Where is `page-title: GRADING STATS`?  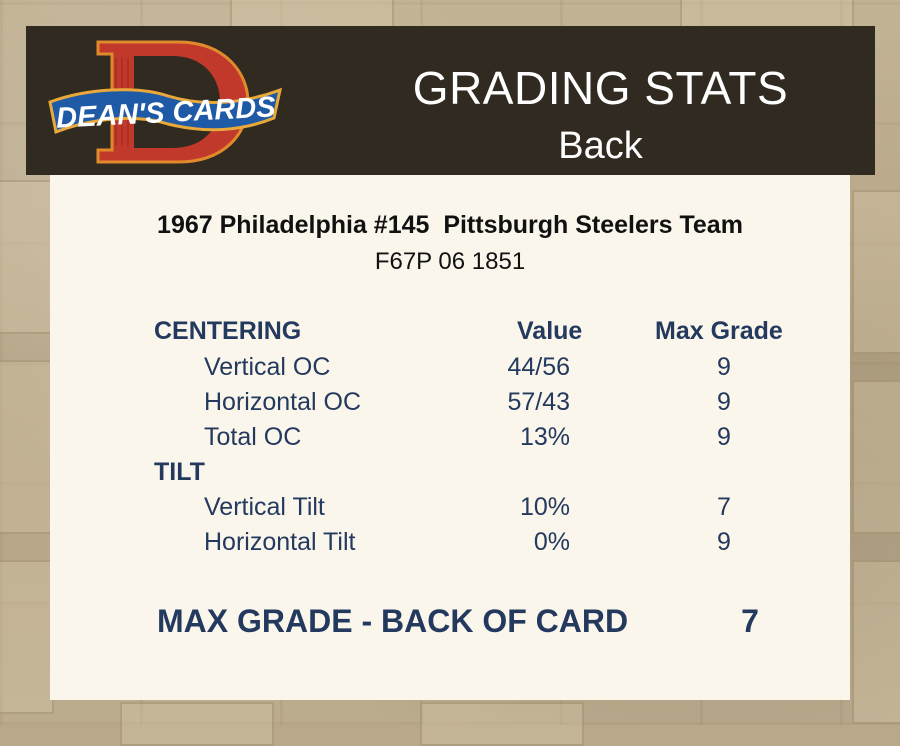
page-title: GRADING STATS is located at coordinates (600, 88).